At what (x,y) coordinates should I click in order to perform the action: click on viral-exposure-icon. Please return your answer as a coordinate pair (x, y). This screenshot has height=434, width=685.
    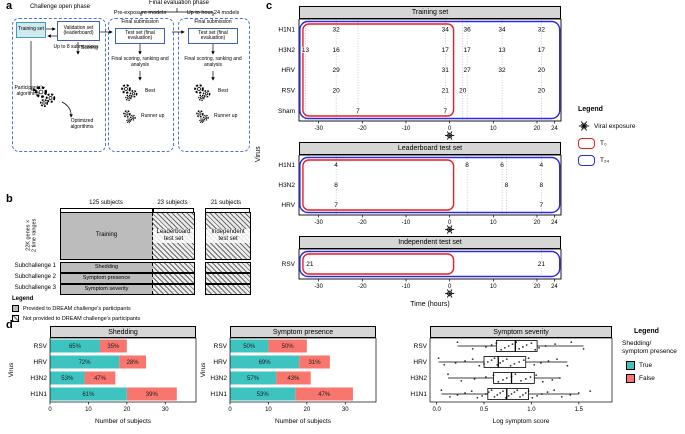
    Looking at the image, I should click on (584, 126).